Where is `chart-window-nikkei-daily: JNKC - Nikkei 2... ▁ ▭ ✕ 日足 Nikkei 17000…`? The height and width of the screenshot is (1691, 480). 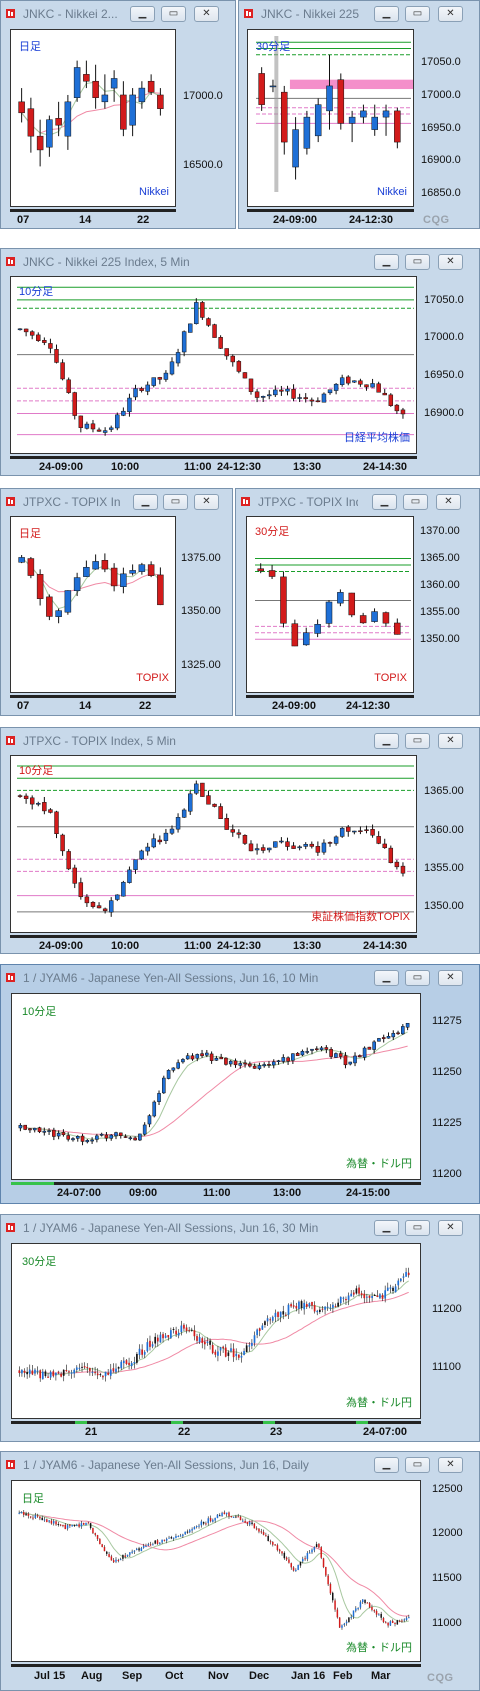
chart-window-nikkei-daily: JNKC - Nikkei 2... ▁ ▭ ✕ 日足 Nikkei 17000… is located at coordinates (118, 114).